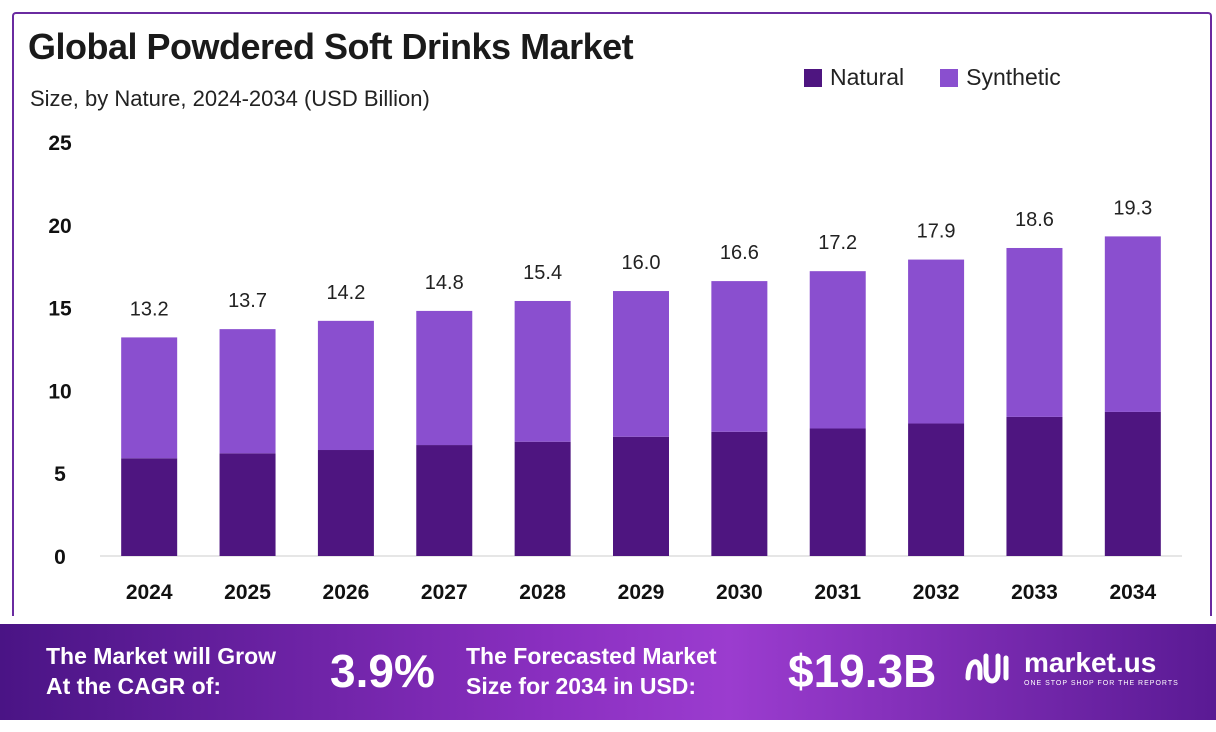 This screenshot has height=732, width=1216. Describe the element at coordinates (739, 592) in the screenshot. I see `x-tick-label: 2030` at that location.